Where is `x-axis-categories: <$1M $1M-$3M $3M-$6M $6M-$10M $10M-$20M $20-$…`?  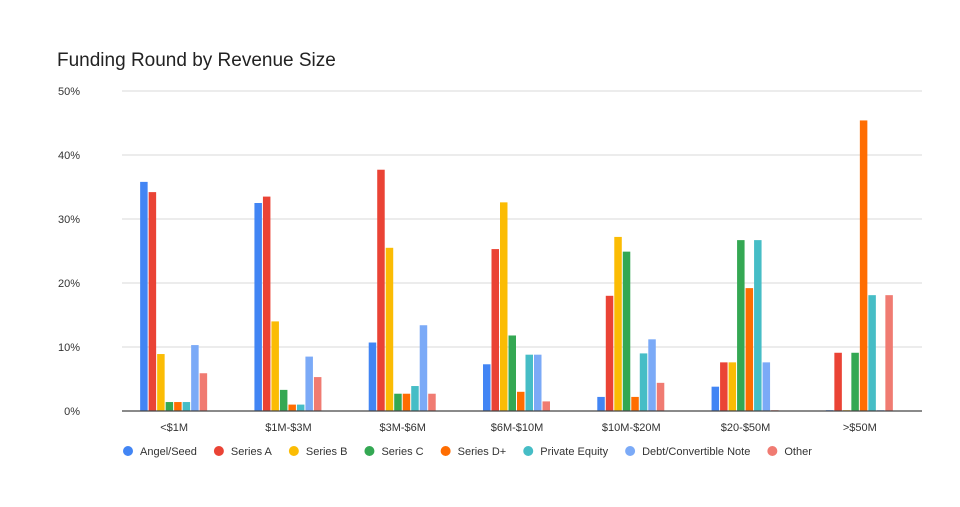
x-axis-categories: <$1M $1M-$3M $3M-$6M $6M-$10M $10M-$20M $20-$… is located at coordinates (518, 428).